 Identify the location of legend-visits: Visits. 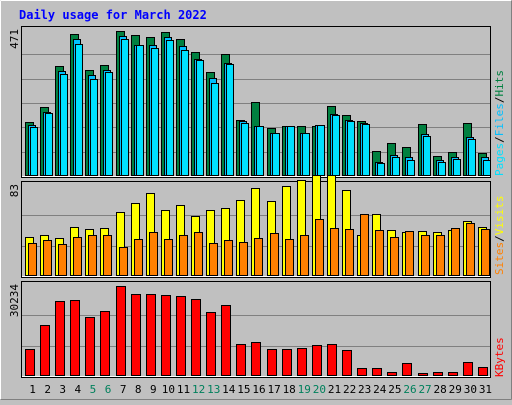
(499, 216).